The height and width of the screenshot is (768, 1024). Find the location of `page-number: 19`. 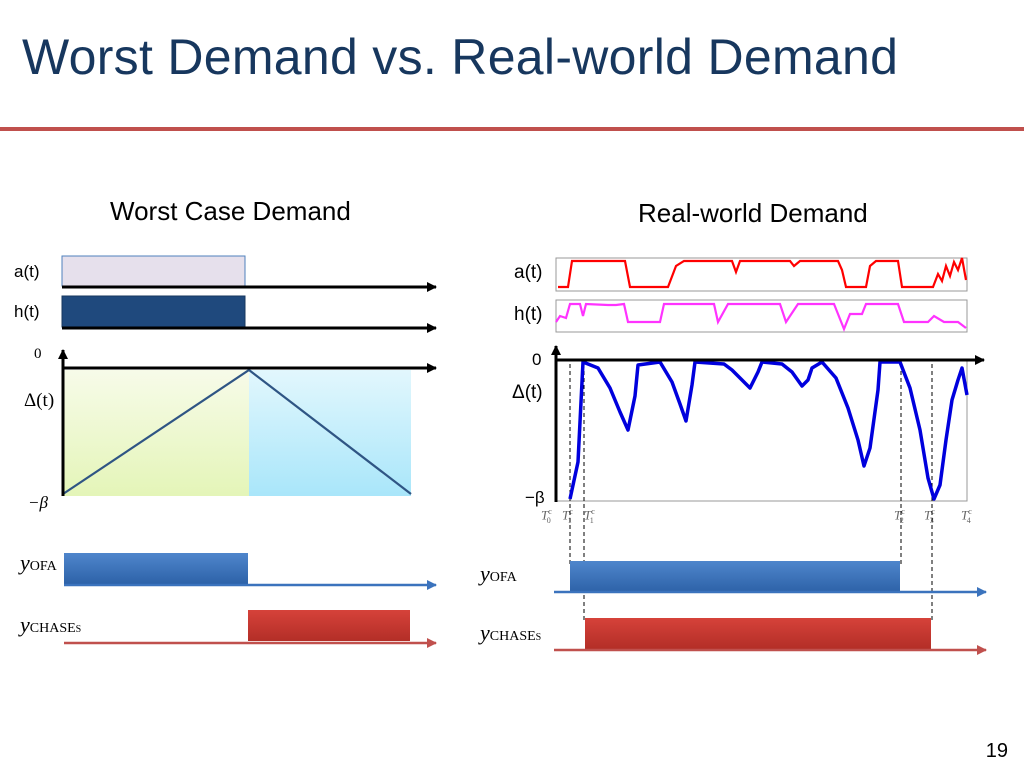

page-number: 19 is located at coordinates (996, 751).